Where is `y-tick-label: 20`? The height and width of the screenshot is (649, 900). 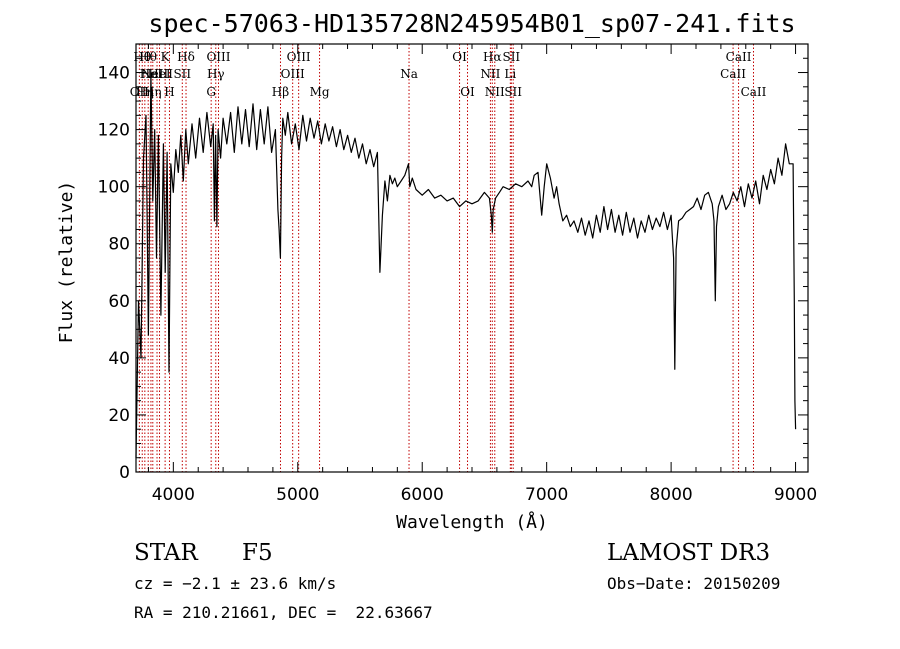 y-tick-label: 20 is located at coordinates (119, 416).